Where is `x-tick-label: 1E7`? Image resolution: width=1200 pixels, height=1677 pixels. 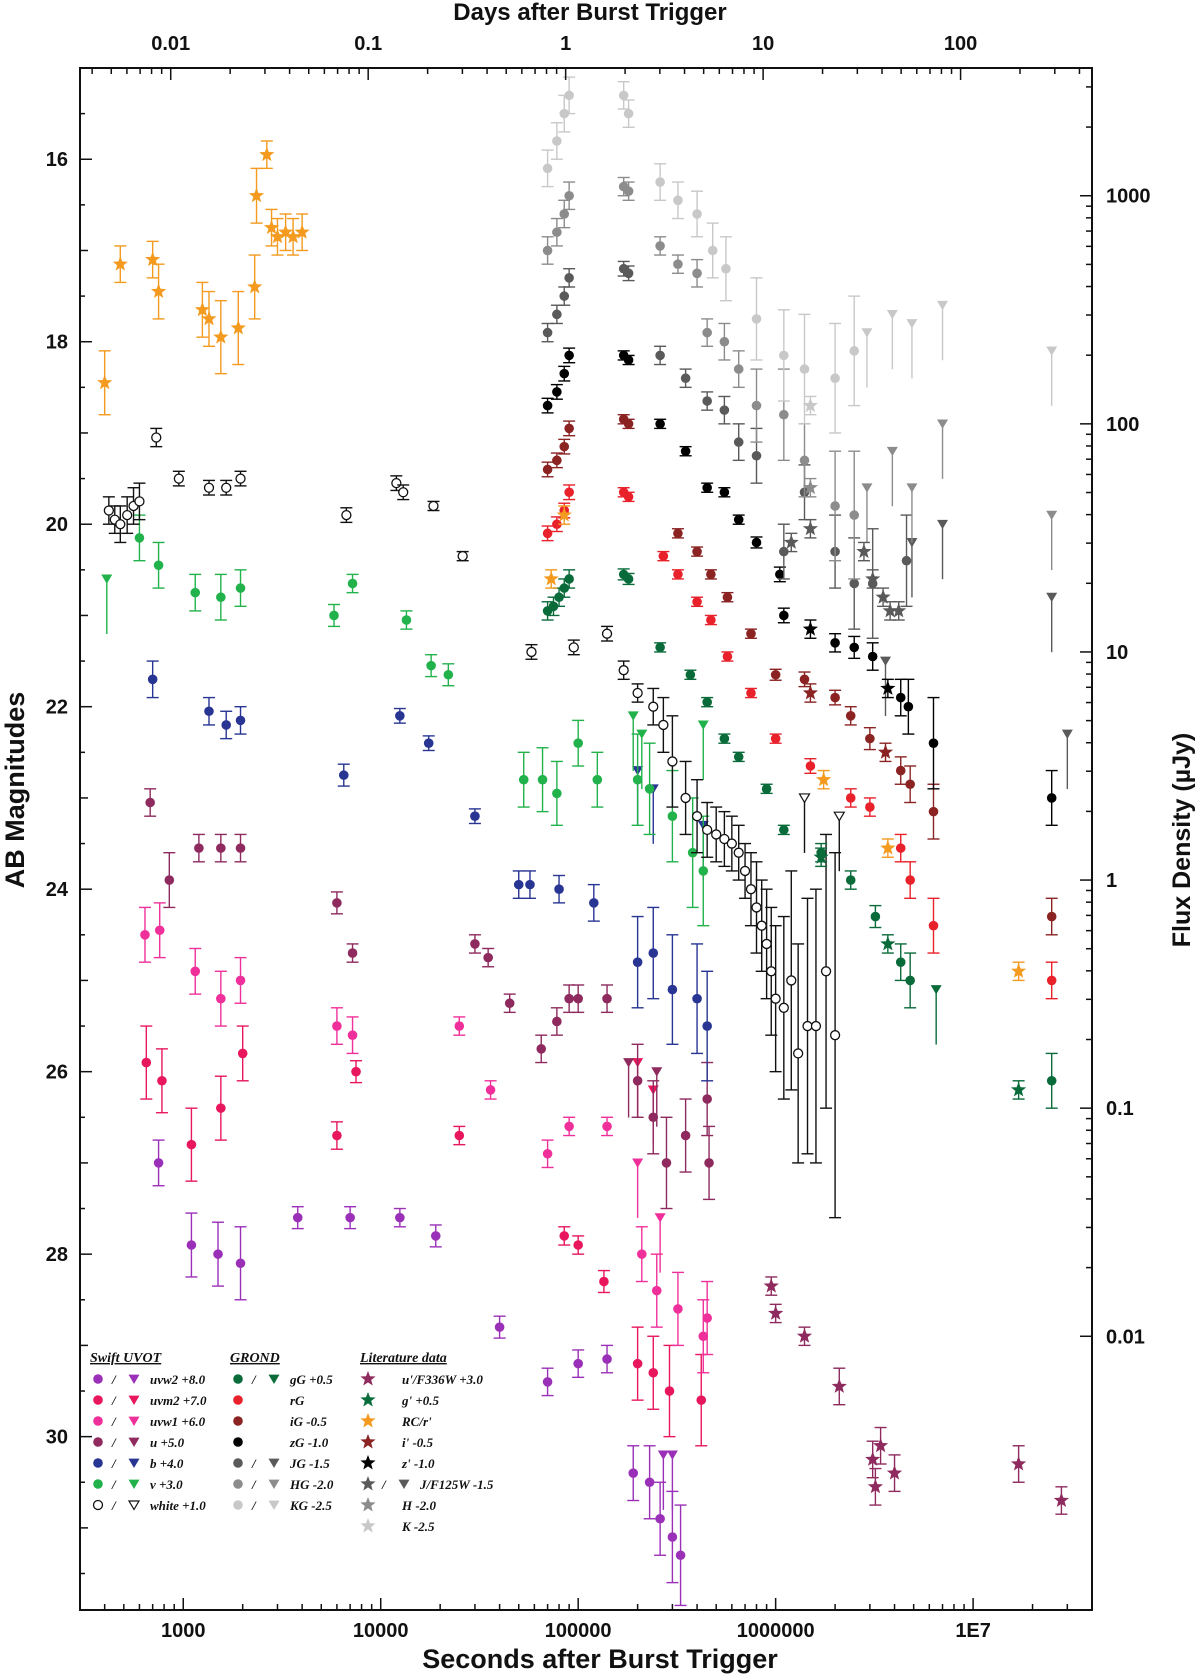 x-tick-label: 1E7 is located at coordinates (973, 1631).